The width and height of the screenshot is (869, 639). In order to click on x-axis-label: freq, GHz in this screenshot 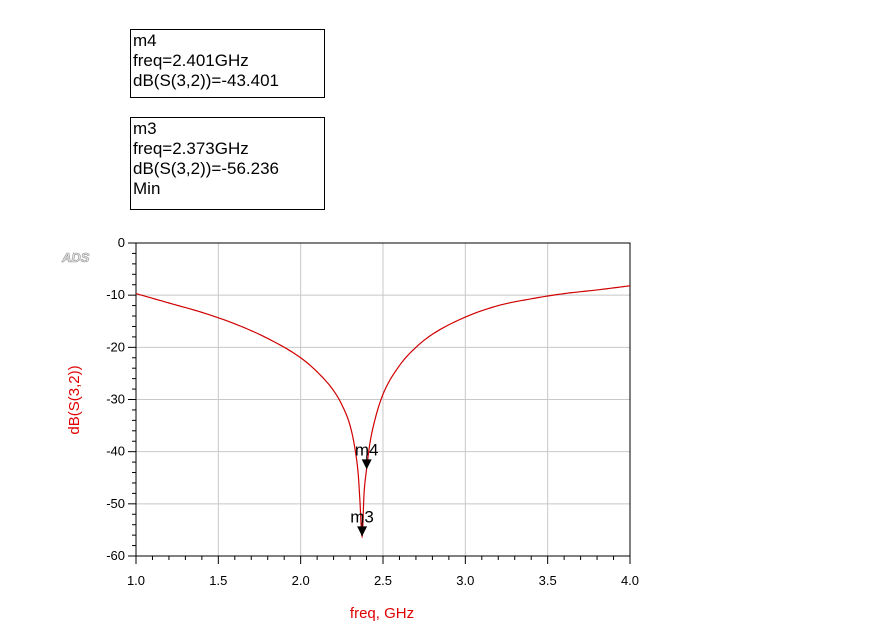, I will do `click(382, 613)`.